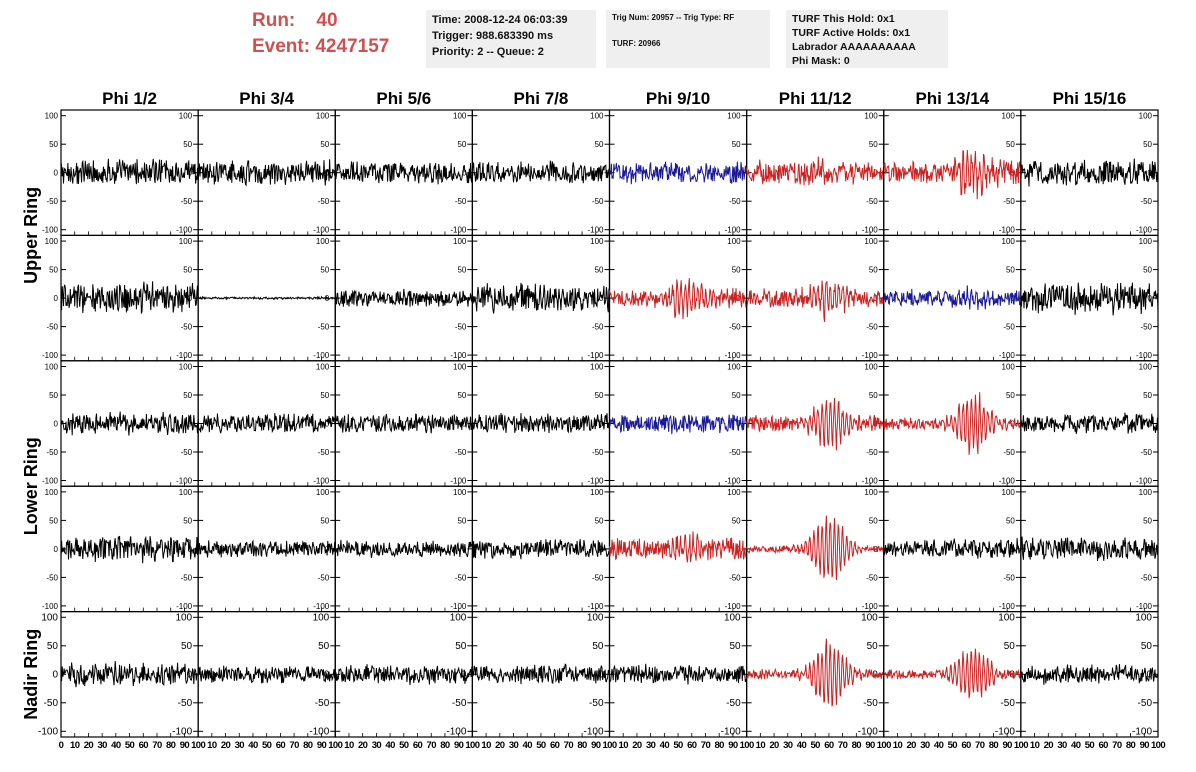 This screenshot has height=772, width=1196. I want to click on xtick-label-1-90: 90, so click(322, 745).